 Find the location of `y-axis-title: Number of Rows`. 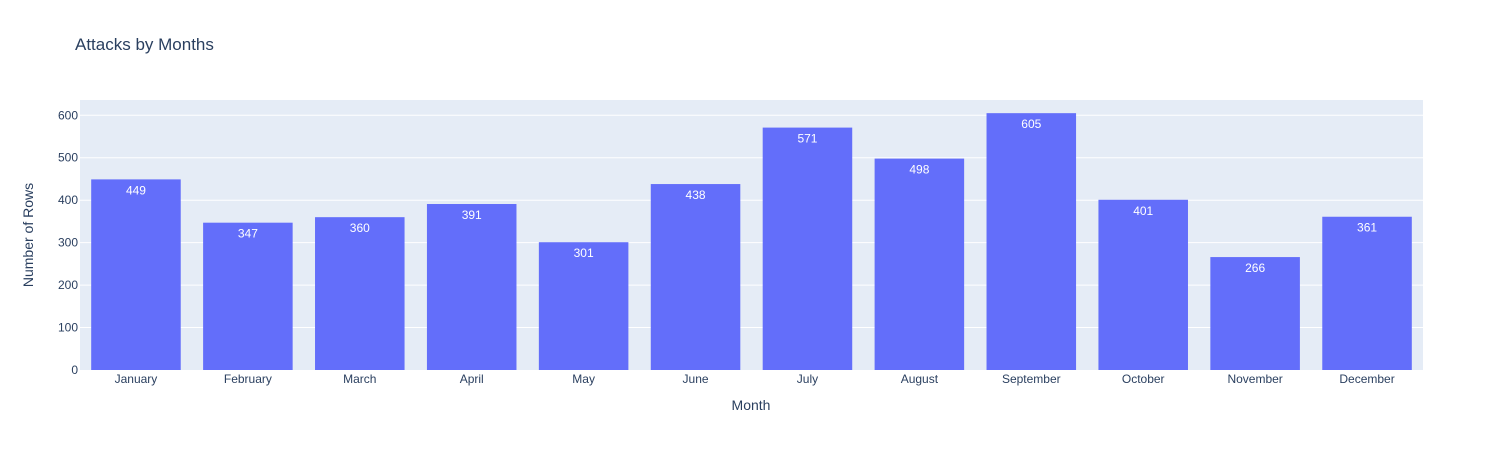

y-axis-title: Number of Rows is located at coordinates (28, 235).